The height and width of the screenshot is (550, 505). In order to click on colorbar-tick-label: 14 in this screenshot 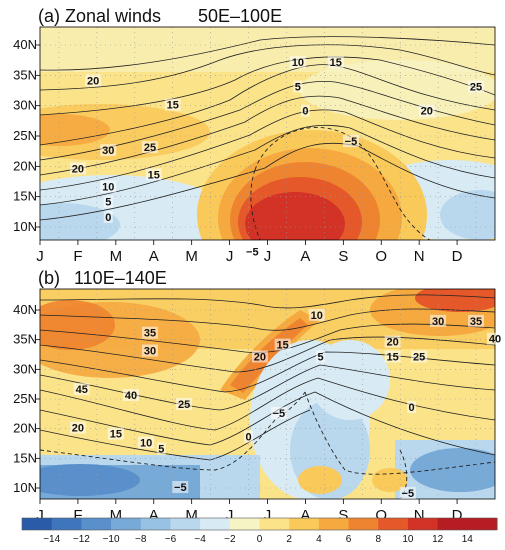, I will do `click(468, 539)`.